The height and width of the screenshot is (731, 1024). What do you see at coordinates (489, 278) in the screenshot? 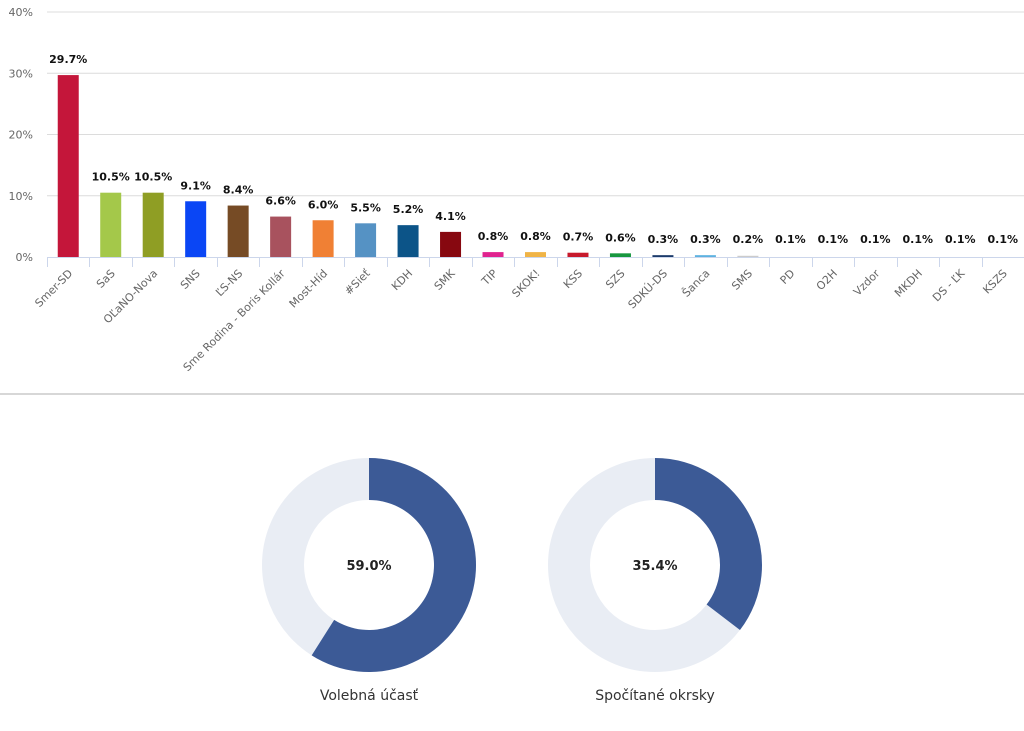
I see `x-axis-label: TIP` at bounding box center [489, 278].